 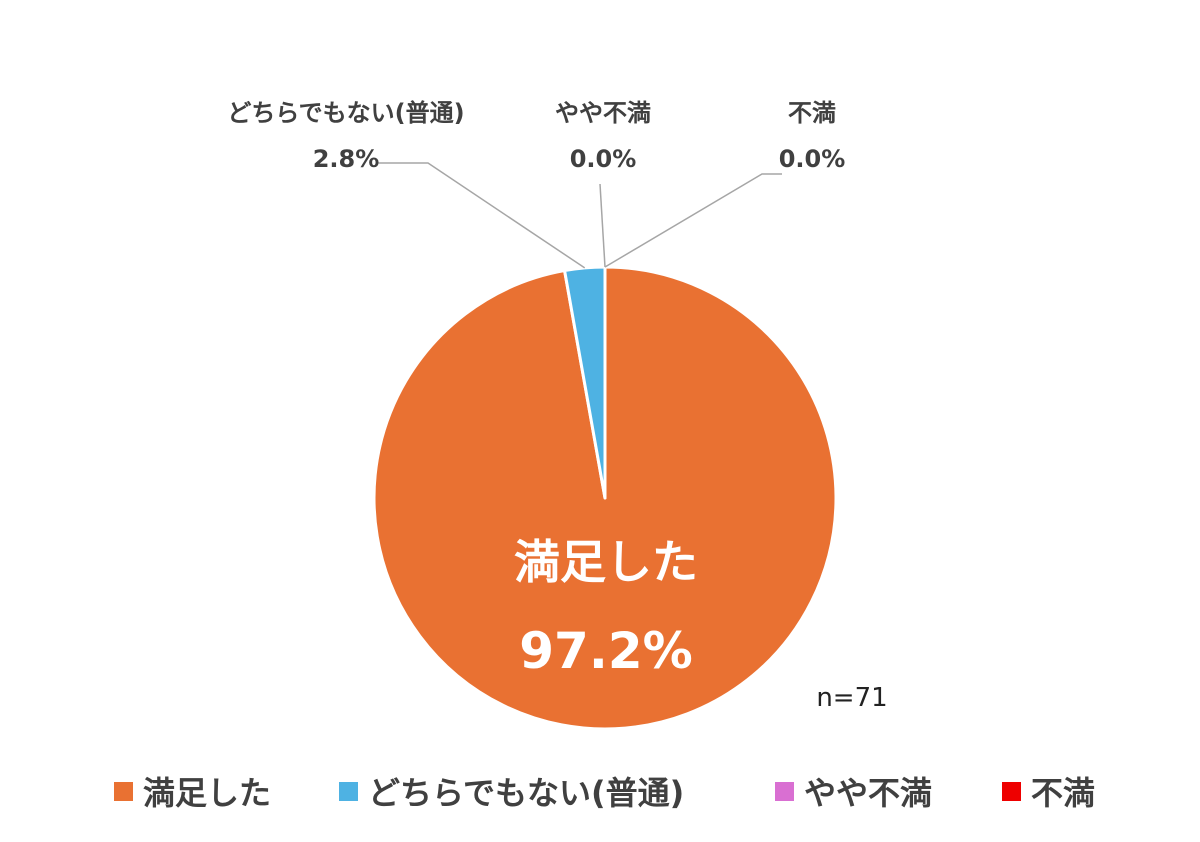 I want to click on slice-name-label: 満足した, so click(x=606, y=562).